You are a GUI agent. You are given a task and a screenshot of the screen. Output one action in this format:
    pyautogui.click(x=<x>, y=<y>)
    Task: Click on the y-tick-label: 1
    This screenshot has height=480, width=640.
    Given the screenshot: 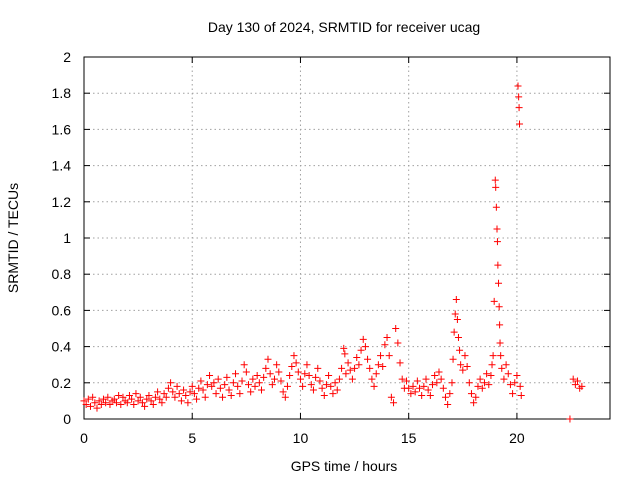 What is the action you would take?
    pyautogui.click(x=67, y=238)
    